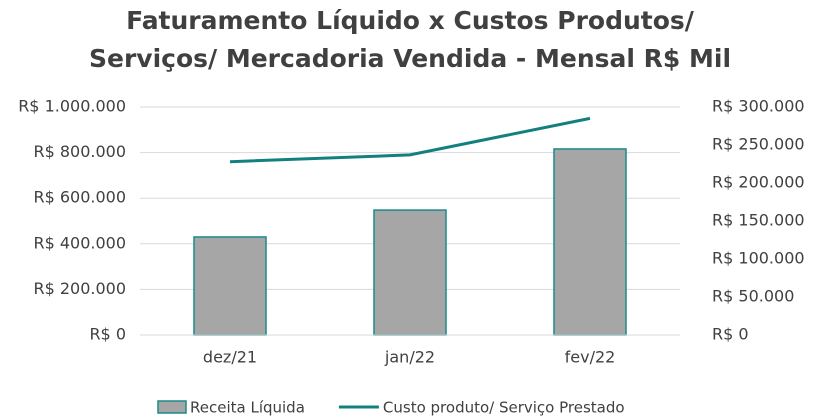  I want to click on y2-tick-label: R$ 0, so click(730, 334).